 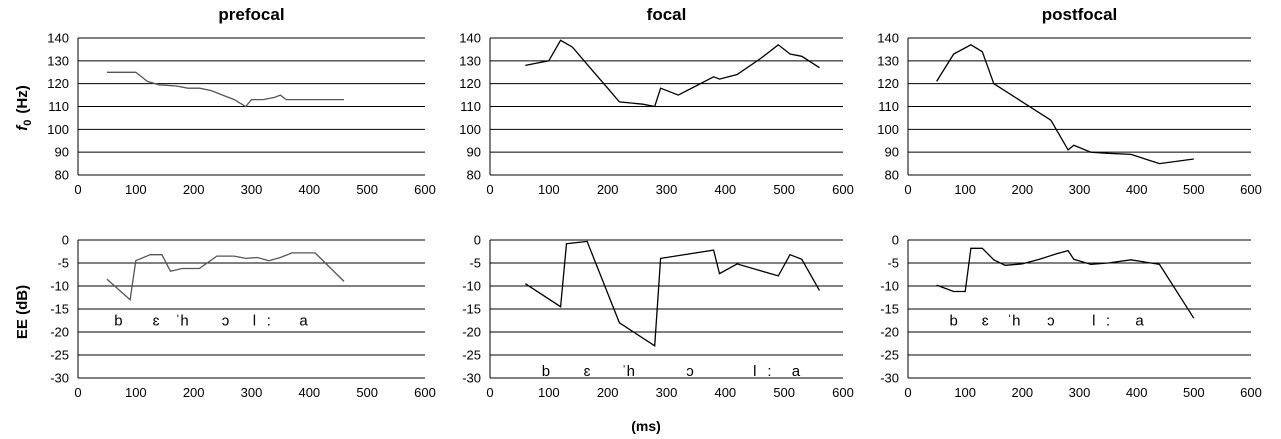 I want to click on f0-axis-label: f0 (Hz), so click(x=24, y=107).